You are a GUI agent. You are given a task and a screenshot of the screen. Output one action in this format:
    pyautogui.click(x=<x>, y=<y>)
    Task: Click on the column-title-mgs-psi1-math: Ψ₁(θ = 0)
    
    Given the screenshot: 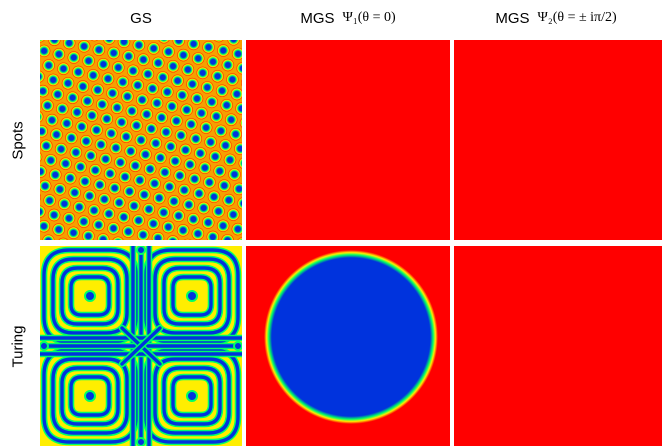 What is the action you would take?
    pyautogui.click(x=369, y=17)
    